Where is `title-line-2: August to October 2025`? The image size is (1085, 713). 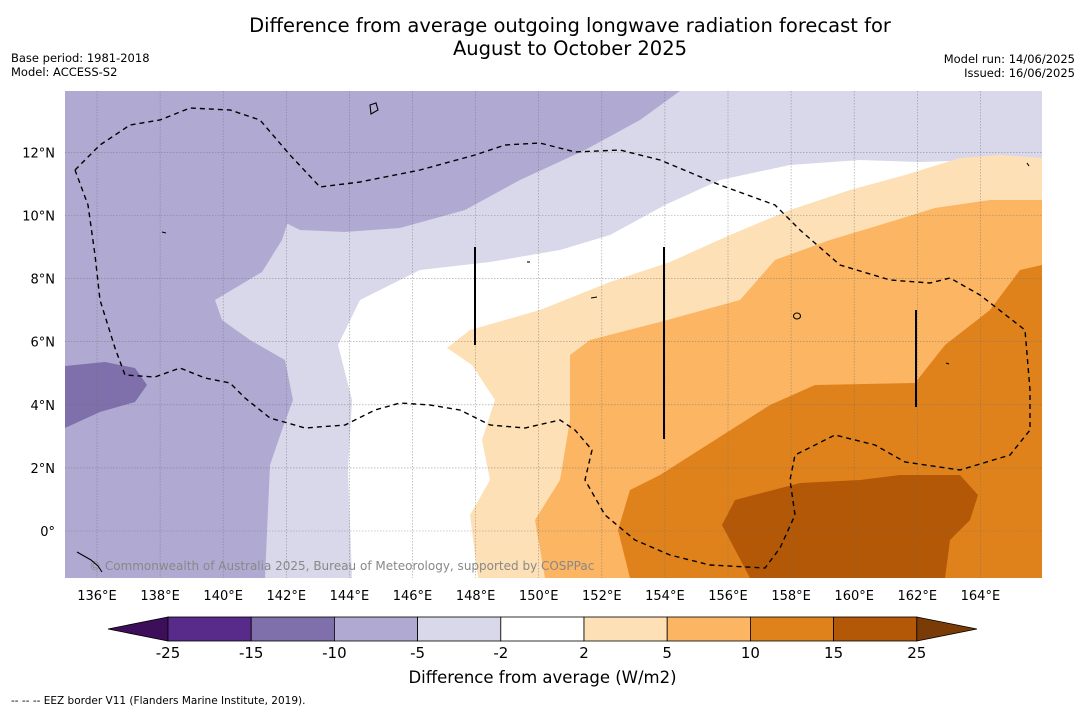 title-line-2: August to October 2025 is located at coordinates (570, 48).